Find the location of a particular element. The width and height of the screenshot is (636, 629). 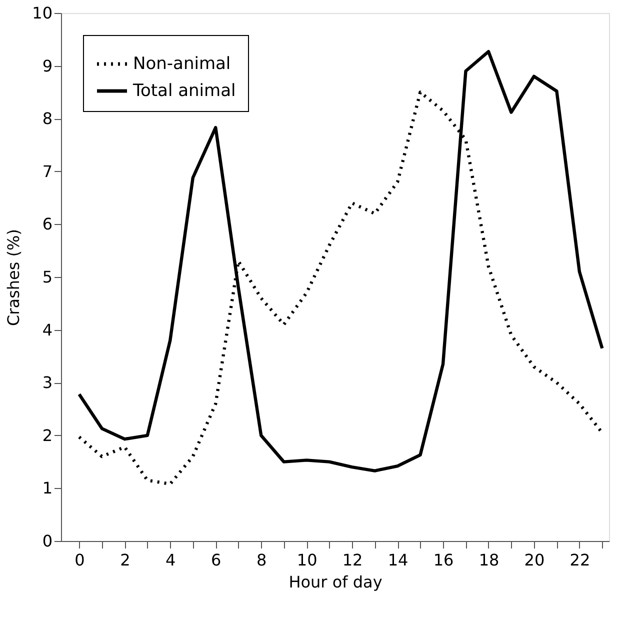

y-tick-label: 7 is located at coordinates (47, 171).